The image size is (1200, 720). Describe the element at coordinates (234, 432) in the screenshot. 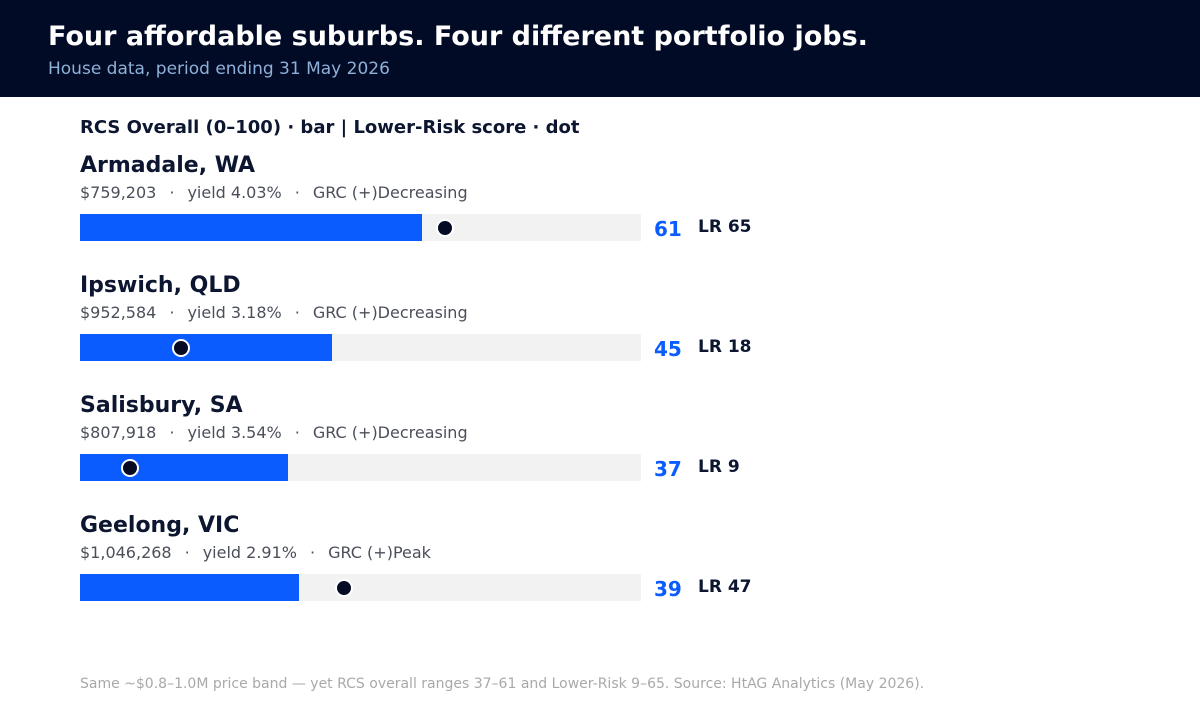

I see `suburb-yield: yield 3.54%` at that location.